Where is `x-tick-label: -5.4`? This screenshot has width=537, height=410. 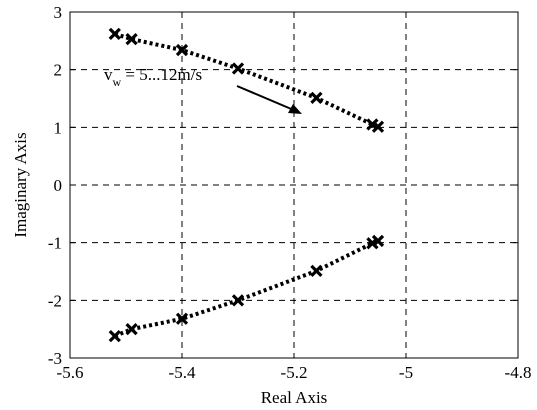
x-tick-label: -5.4 is located at coordinates (182, 372).